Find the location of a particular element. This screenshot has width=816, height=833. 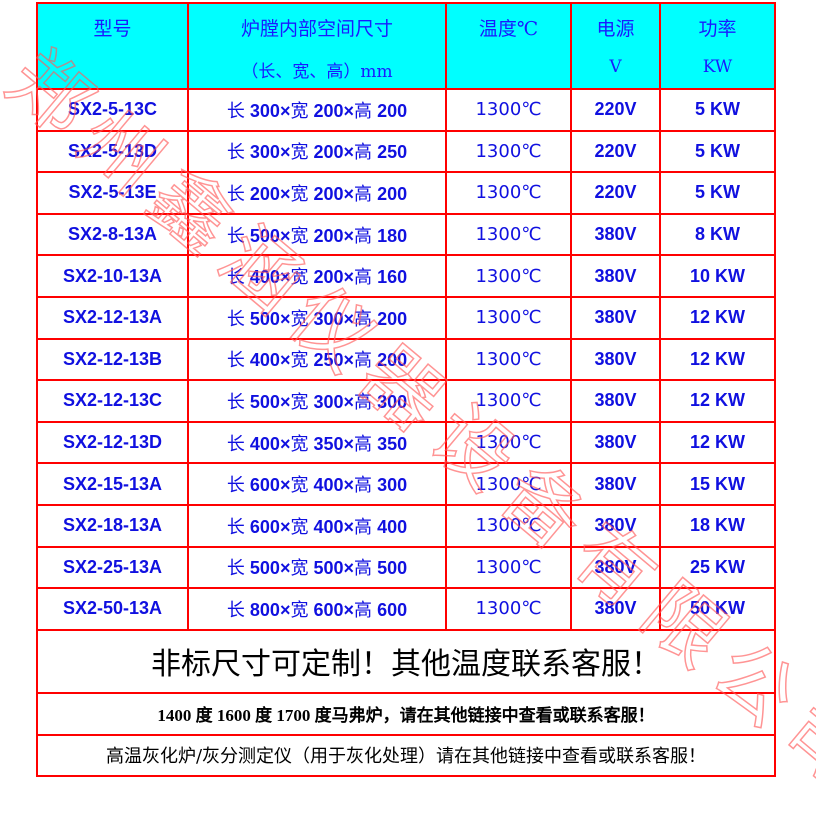

size-cell: 长 200×宽 200×高 200 is located at coordinates (317, 193).